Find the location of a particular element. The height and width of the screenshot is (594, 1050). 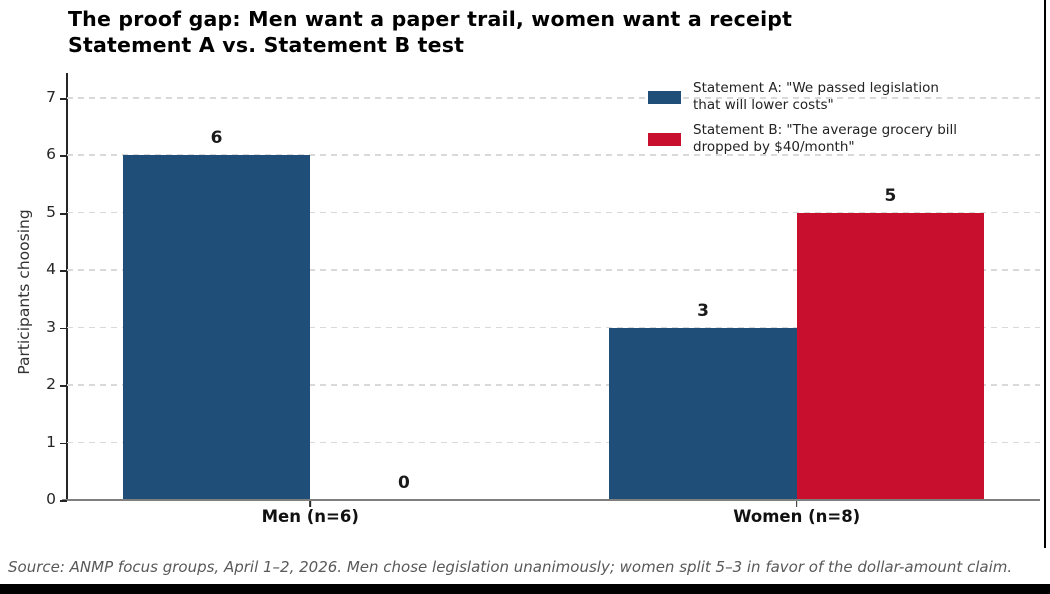

x-tick-label: Women (n=8) is located at coordinates (797, 516).